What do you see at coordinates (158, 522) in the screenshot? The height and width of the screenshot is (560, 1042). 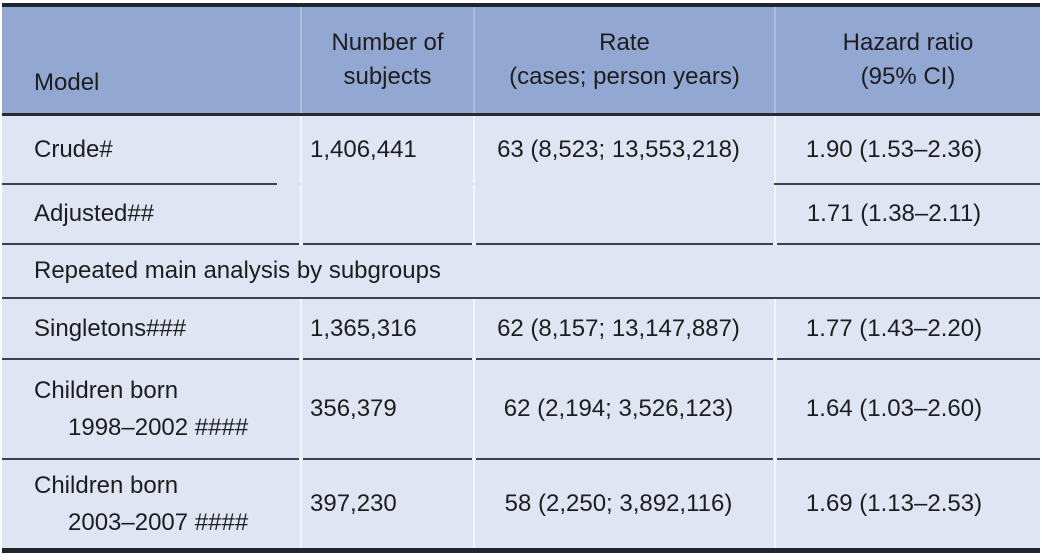 I see `model-label-line2: 2003–2007 ####` at bounding box center [158, 522].